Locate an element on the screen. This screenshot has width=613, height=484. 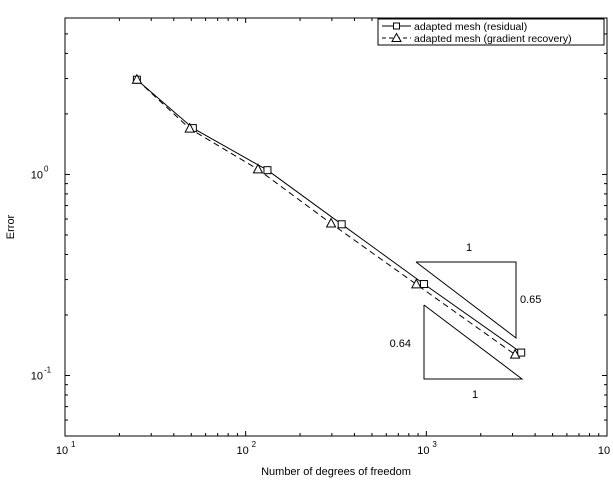
y-axis-label: Error is located at coordinates (11, 226).